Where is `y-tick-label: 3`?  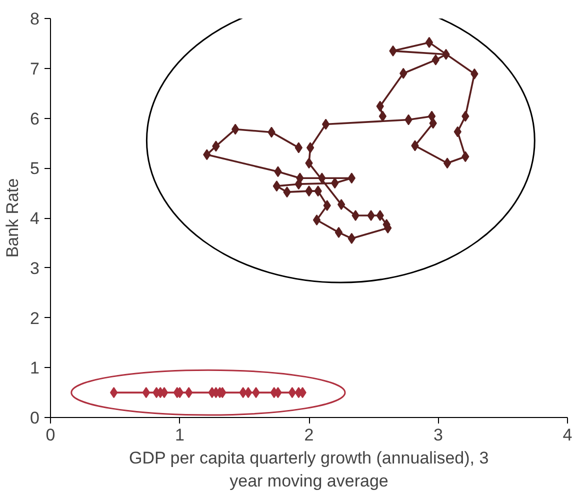
y-tick-label: 3 is located at coordinates (35, 268).